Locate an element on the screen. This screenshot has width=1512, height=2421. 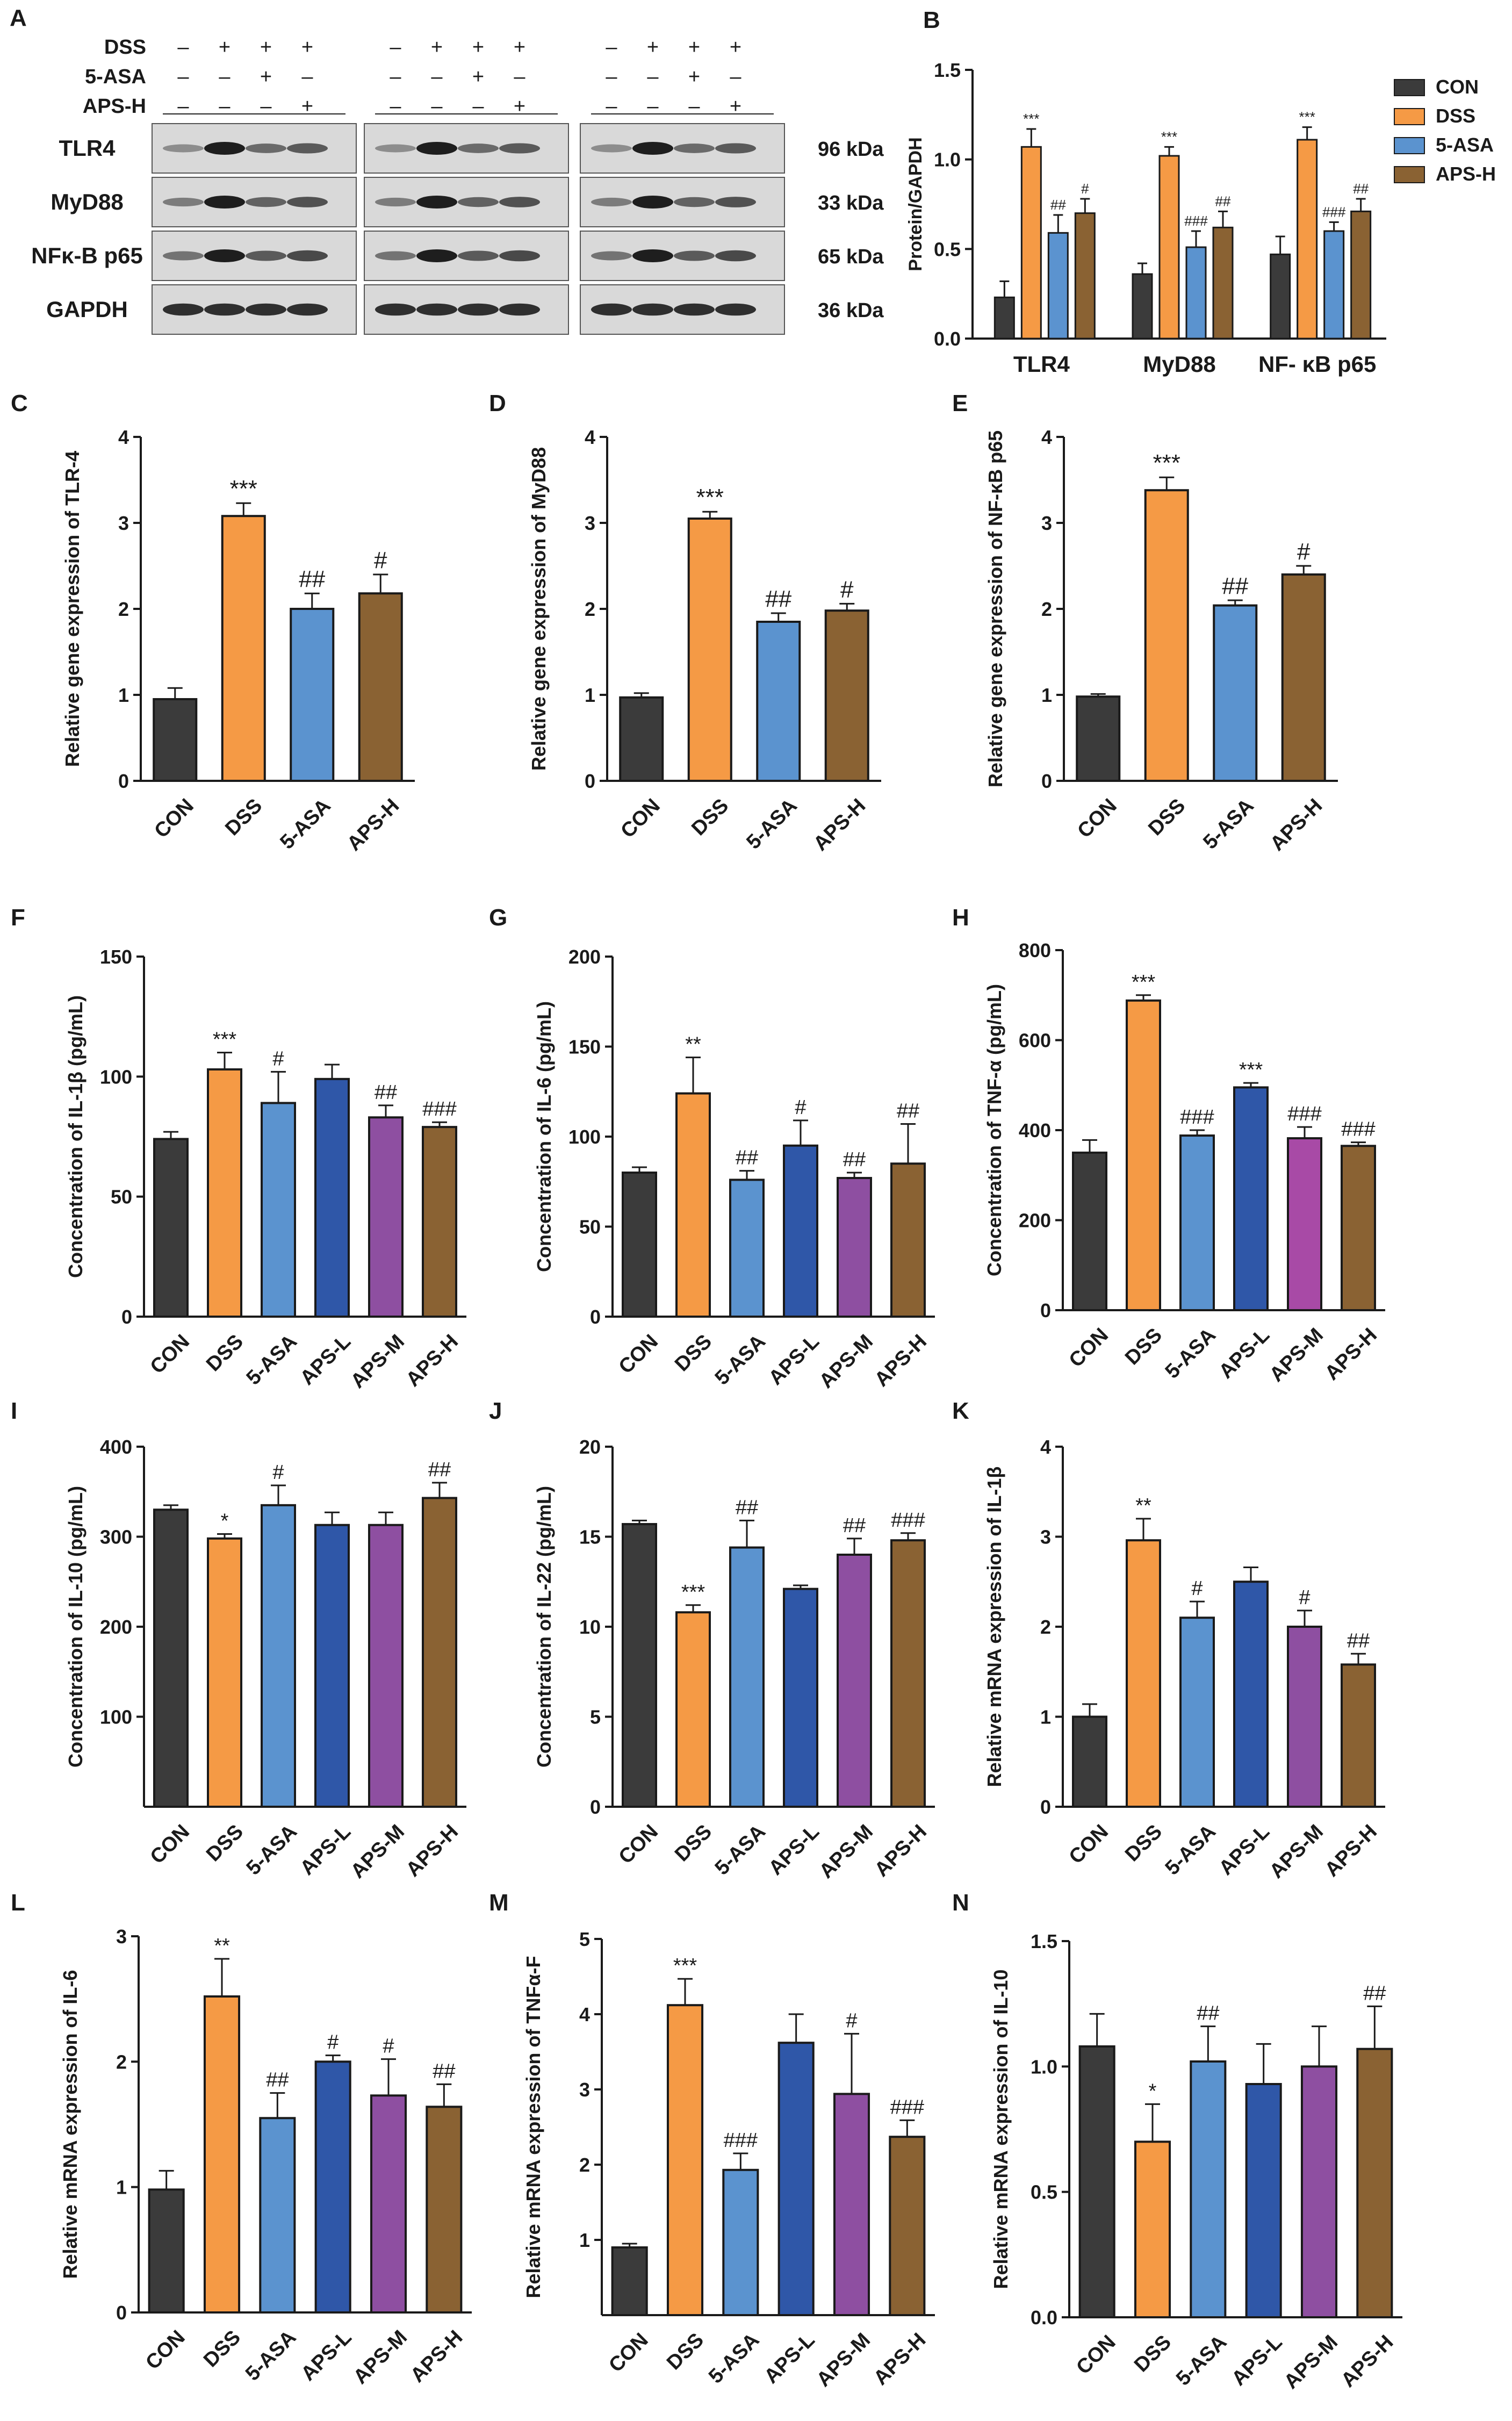
y-tick-label: 0.5 is located at coordinates (1044, 2192).